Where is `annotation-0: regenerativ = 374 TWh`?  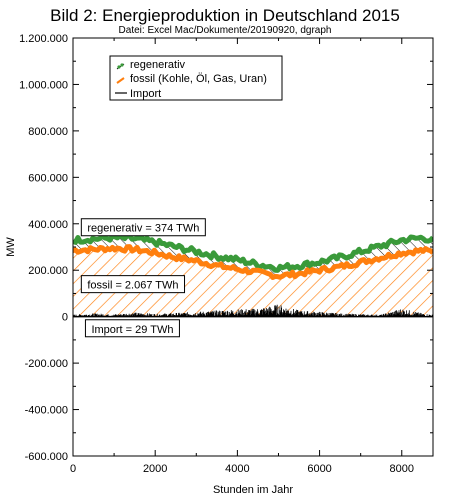 annotation-0: regenerativ = 374 TWh is located at coordinates (143, 227).